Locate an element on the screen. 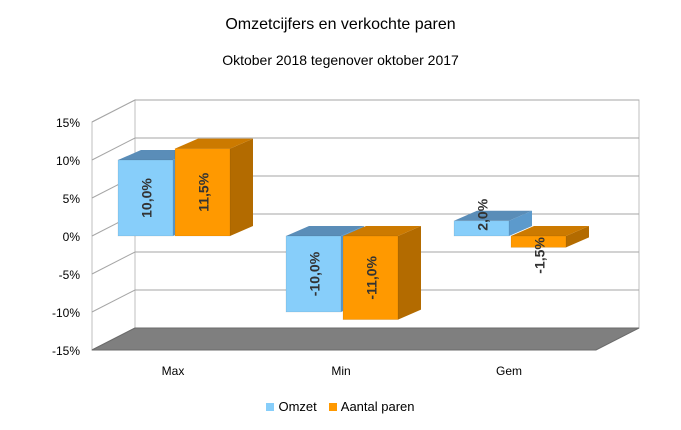  data-label: 10,0% is located at coordinates (147, 198).